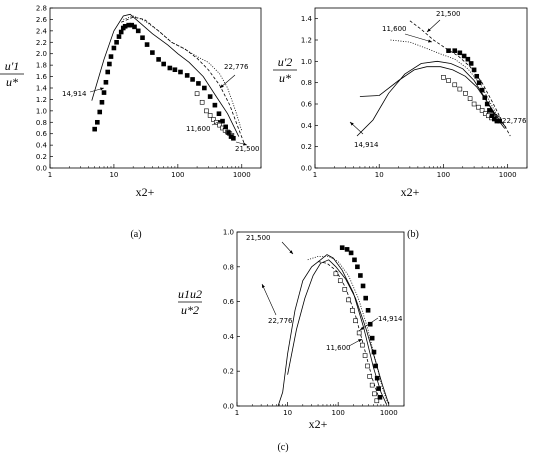 The width and height of the screenshot is (550, 458). I want to click on y-tick-label: 2.8, so click(41, 9).